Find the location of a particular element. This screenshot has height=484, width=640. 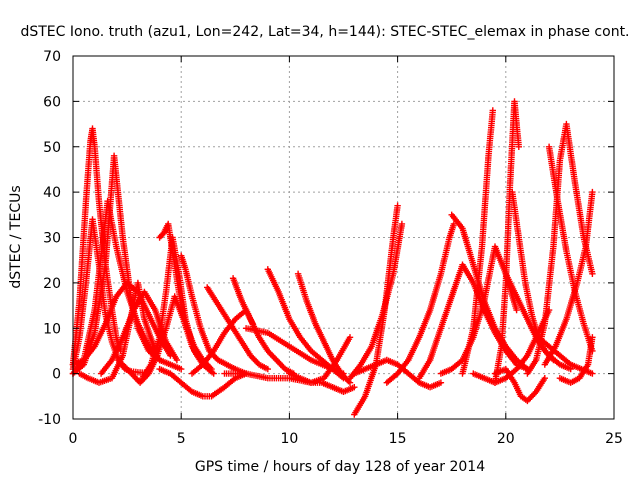

x-axis-label: GPS time / hours of day 128 of year 2014 is located at coordinates (340, 467).